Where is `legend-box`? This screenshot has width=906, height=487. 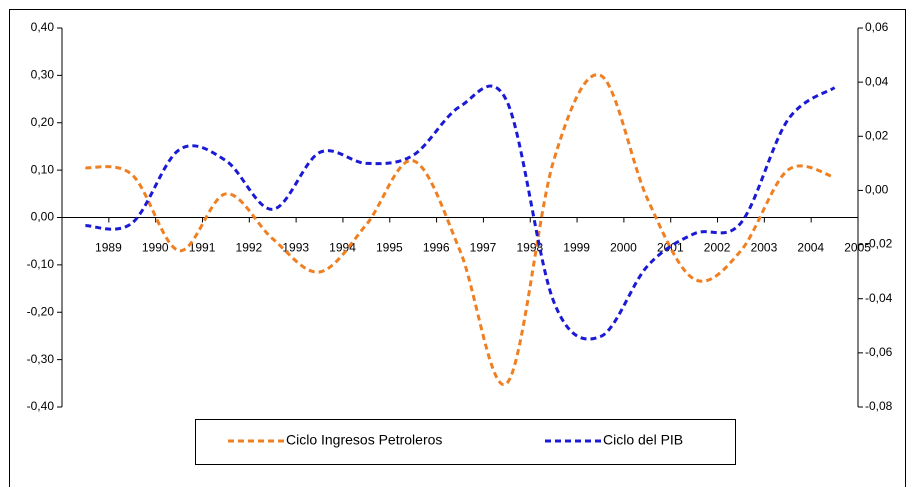
legend-box is located at coordinates (465, 442).